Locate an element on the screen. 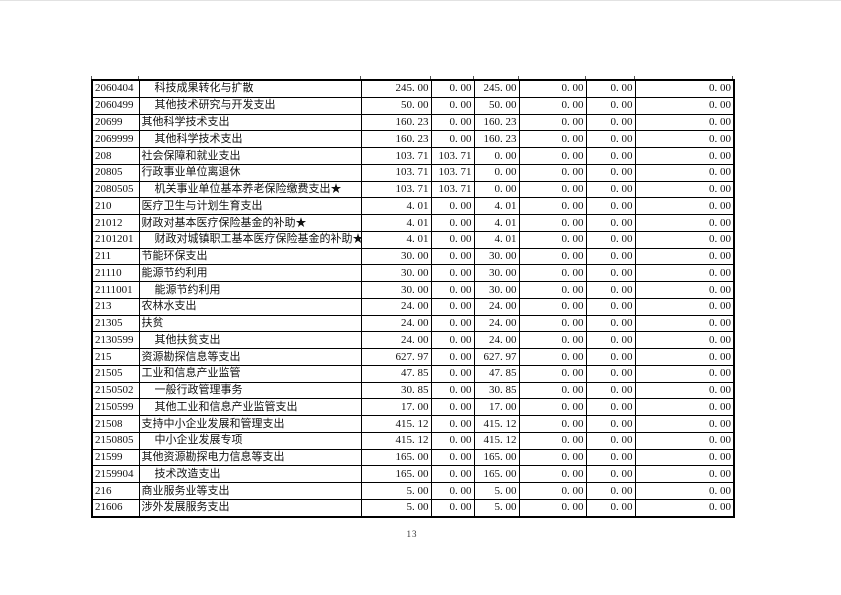 This screenshot has width=841, height=595. cell-budget-item-name: 财政对基本医疗保险基金的补助★ is located at coordinates (250, 223).